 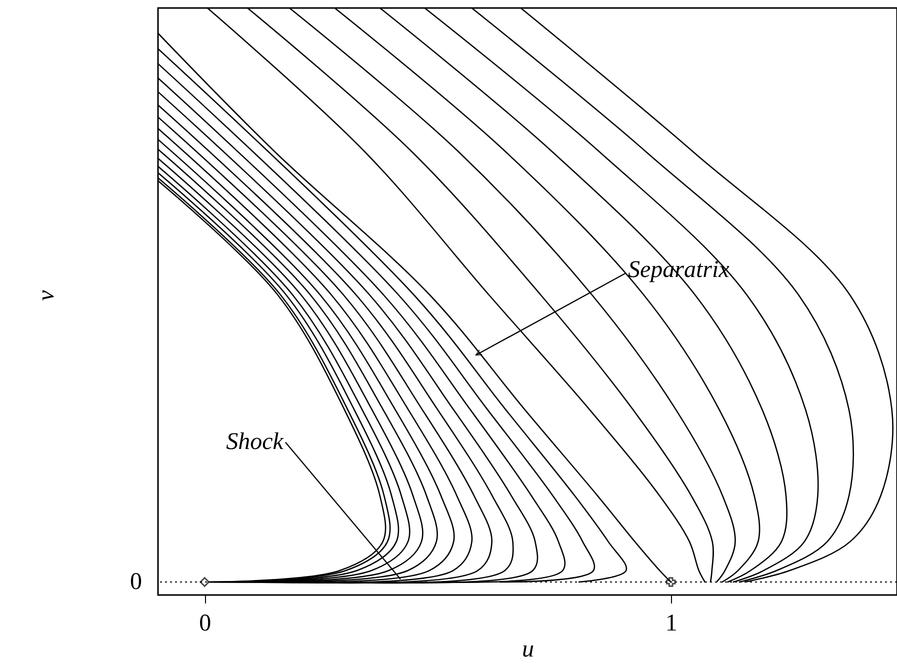 I want to click on text: 0, so click(x=136, y=582).